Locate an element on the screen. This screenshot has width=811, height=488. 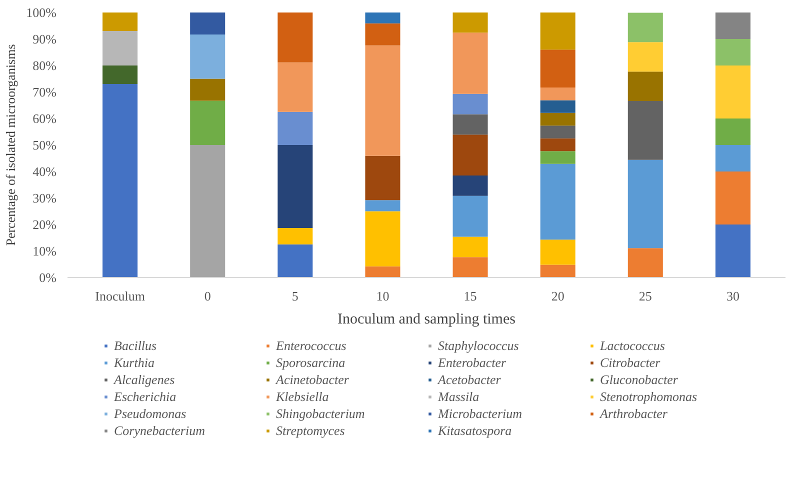
y-tick-label: 90% is located at coordinates (44, 39).